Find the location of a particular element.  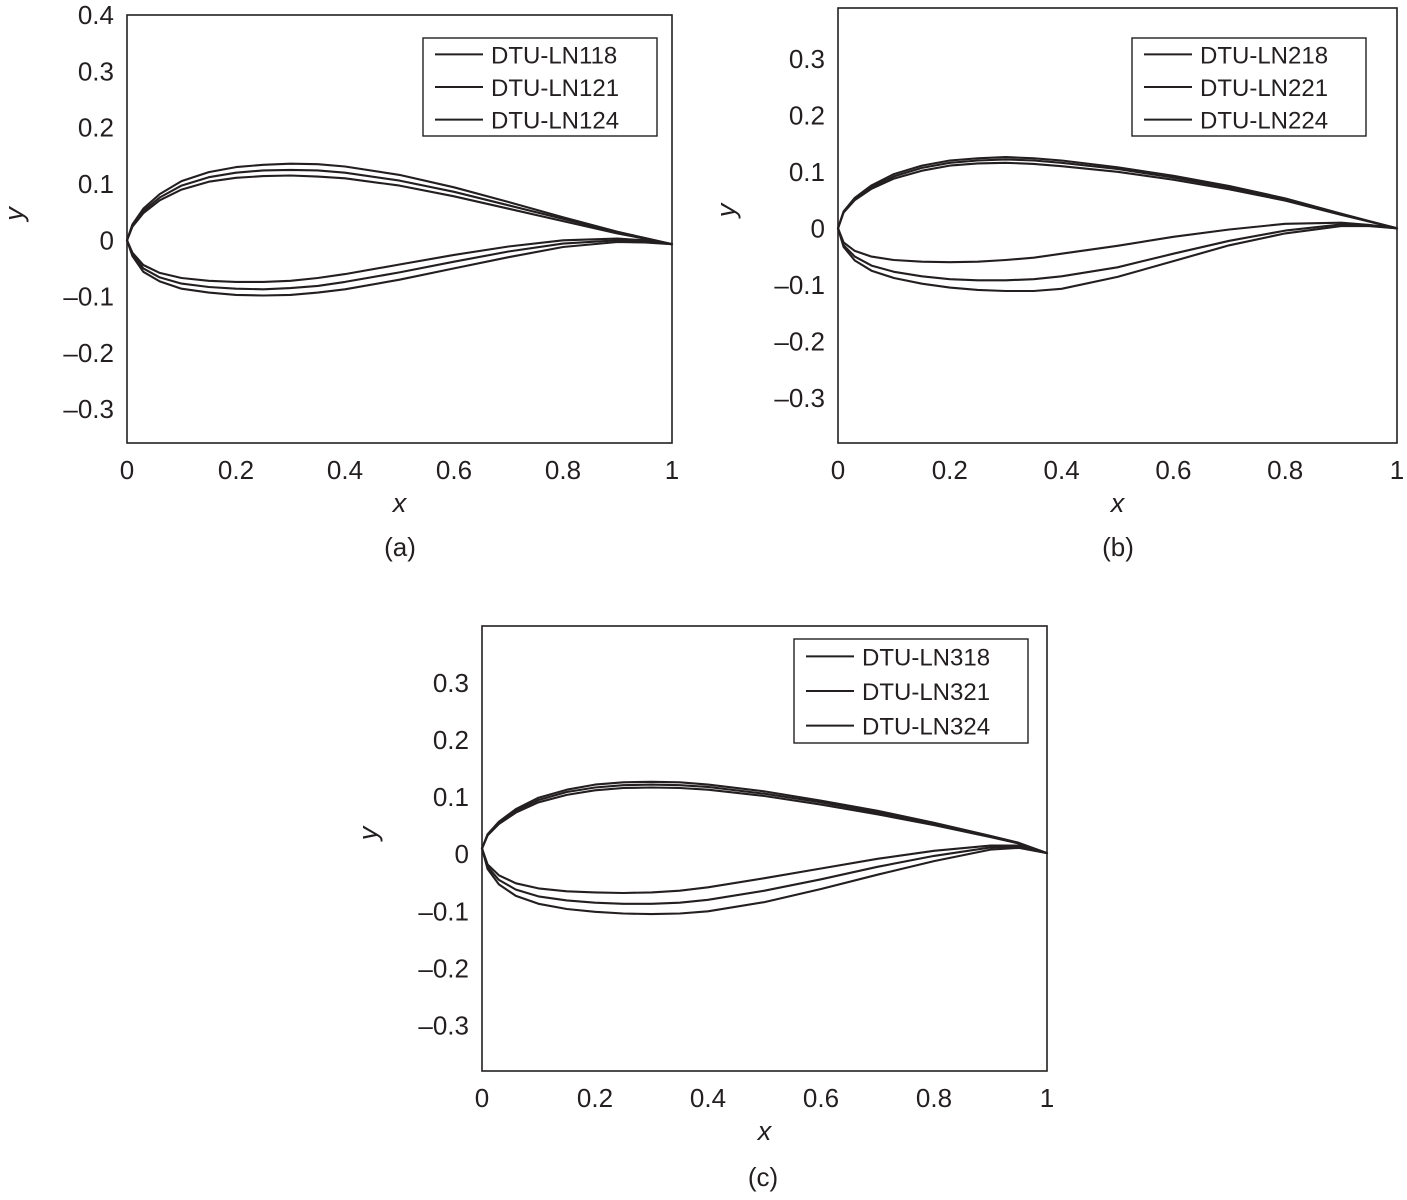

legend-label: DTU-LN218 is located at coordinates (1264, 55).